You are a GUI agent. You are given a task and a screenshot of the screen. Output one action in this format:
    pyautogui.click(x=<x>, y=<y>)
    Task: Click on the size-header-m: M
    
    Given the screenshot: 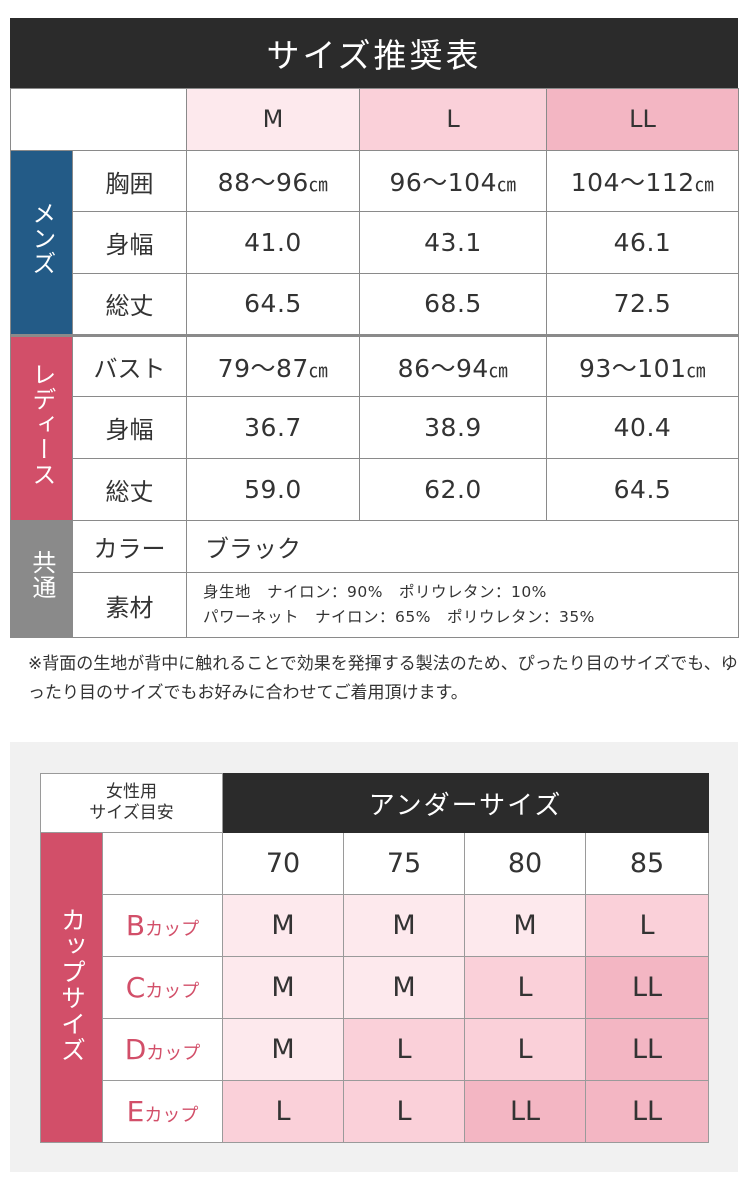 What is the action you would take?
    pyautogui.click(x=273, y=119)
    